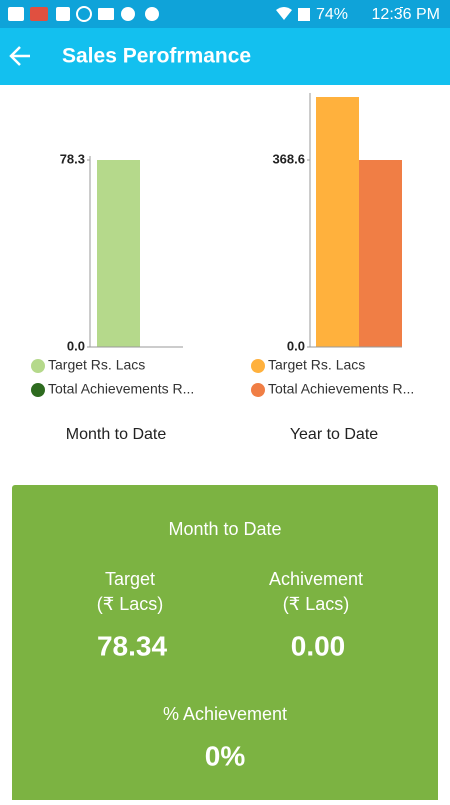  I want to click on target-label: Target, so click(130, 579).